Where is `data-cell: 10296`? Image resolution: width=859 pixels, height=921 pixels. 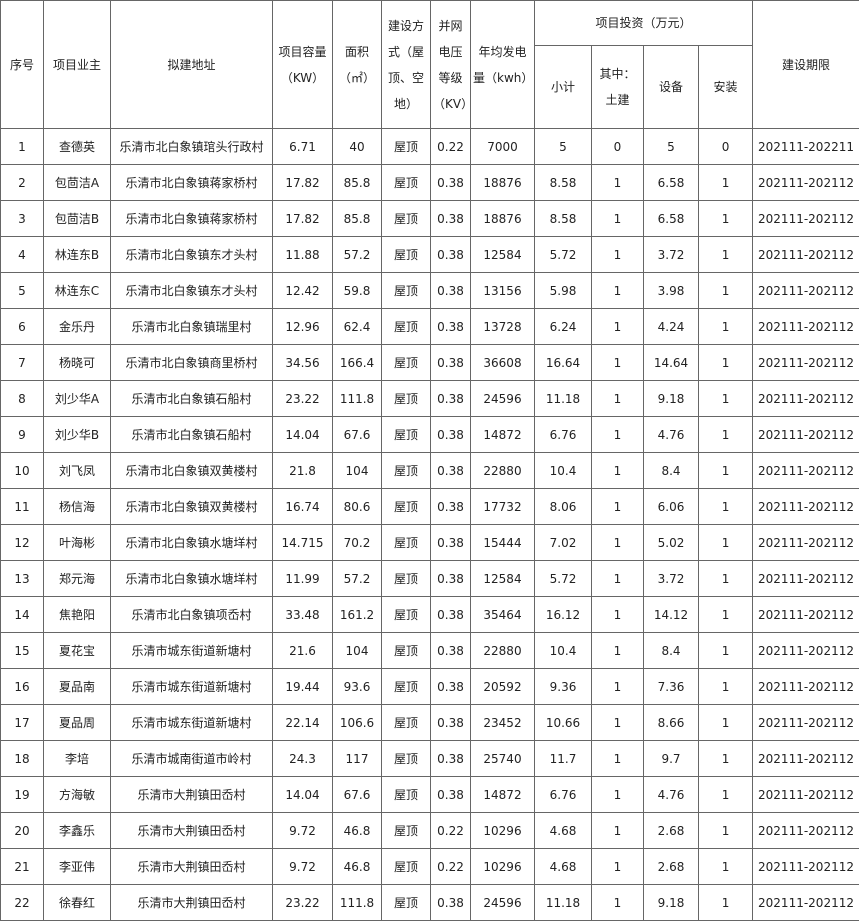
data-cell: 10296 is located at coordinates (503, 867).